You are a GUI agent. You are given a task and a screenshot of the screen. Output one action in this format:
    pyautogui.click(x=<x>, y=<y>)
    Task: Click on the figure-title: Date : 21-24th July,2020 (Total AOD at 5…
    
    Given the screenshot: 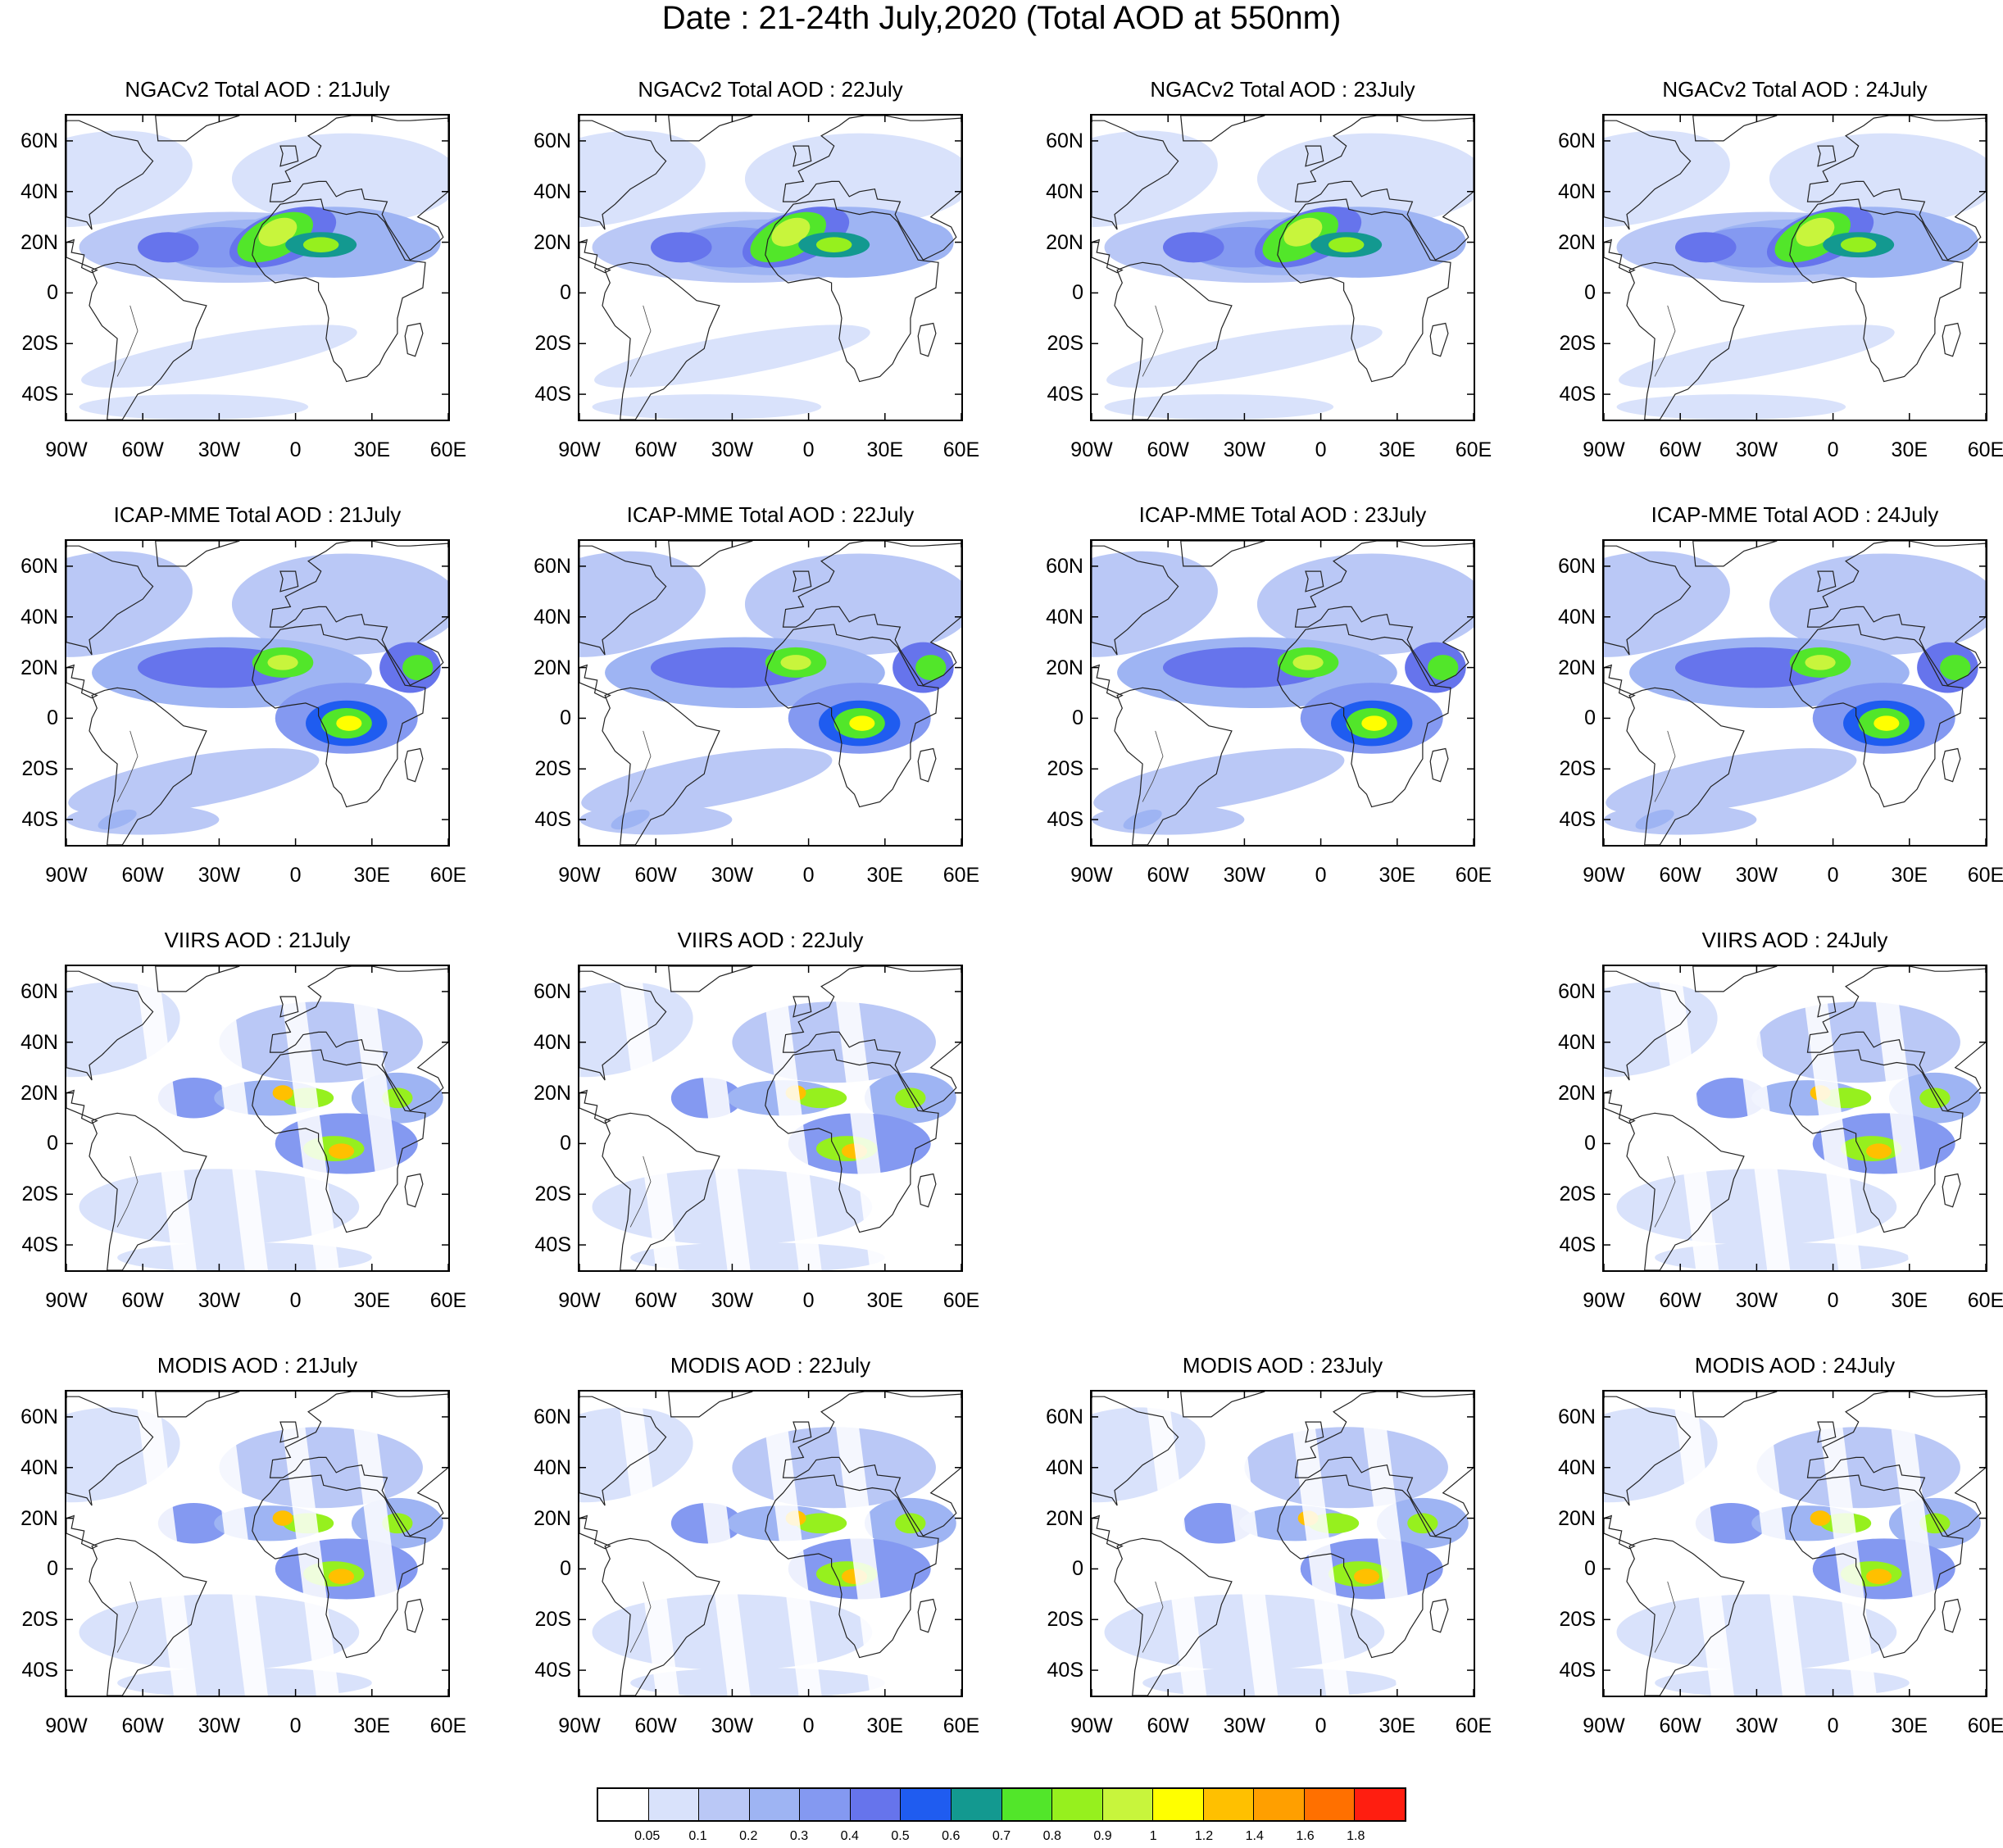 What is the action you would take?
    pyautogui.click(x=1001, y=18)
    